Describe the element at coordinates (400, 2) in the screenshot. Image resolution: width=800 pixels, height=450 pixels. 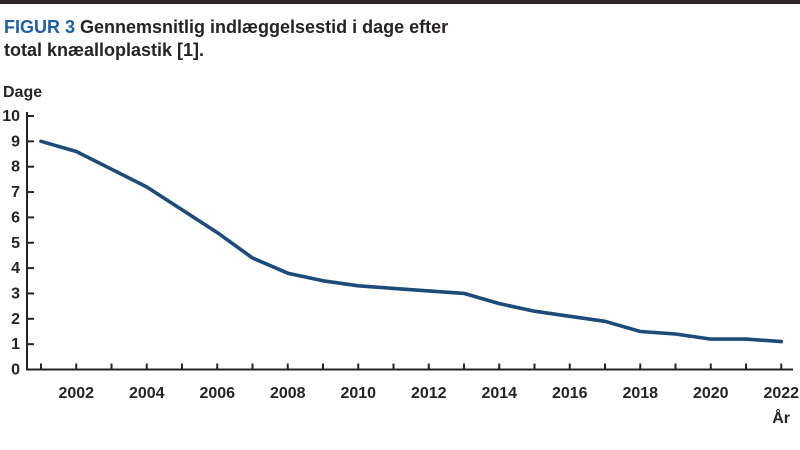
I see `top-rule` at that location.